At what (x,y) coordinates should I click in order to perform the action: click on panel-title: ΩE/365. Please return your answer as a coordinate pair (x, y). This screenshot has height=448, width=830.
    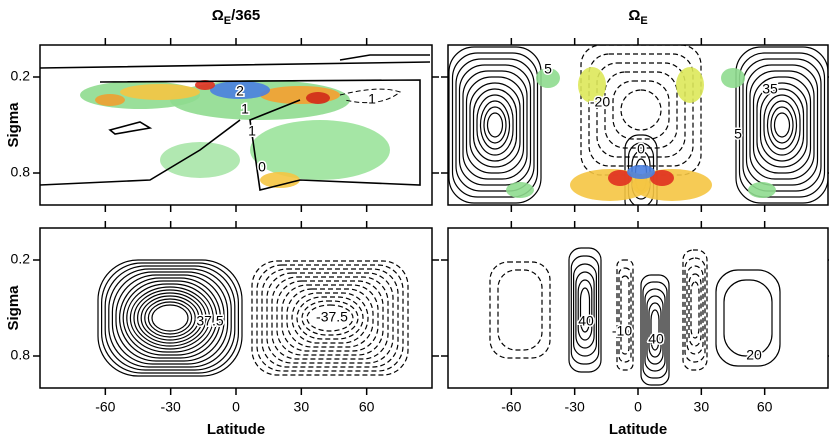
    Looking at the image, I should click on (236, 17).